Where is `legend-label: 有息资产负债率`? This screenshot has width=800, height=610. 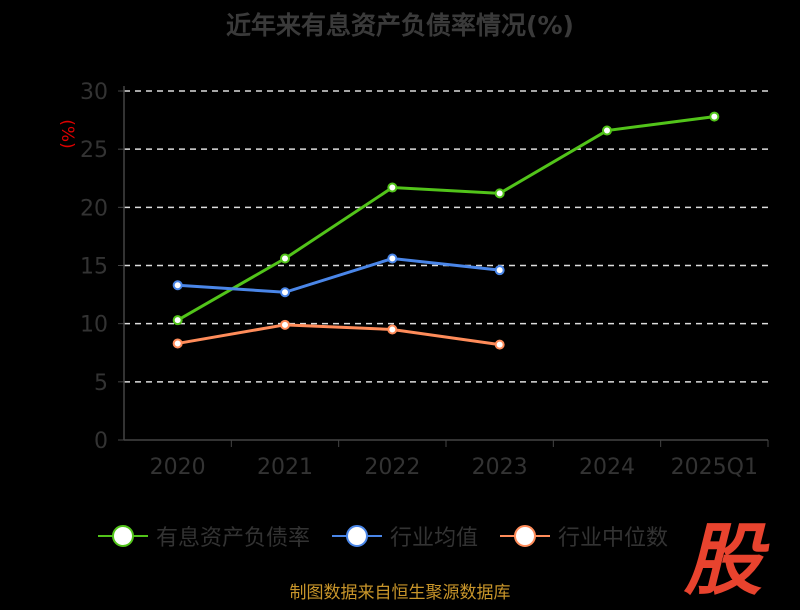 legend-label: 有息资产负债率 is located at coordinates (233, 538).